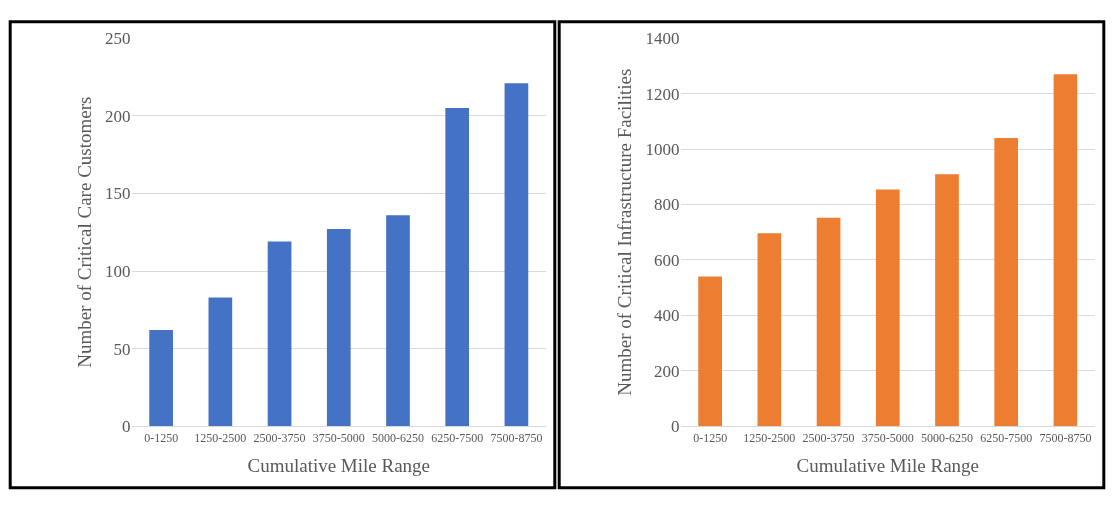 This screenshot has height=508, width=1114. What do you see at coordinates (662, 94) in the screenshot?
I see `y-tick-label: 1200` at bounding box center [662, 94].